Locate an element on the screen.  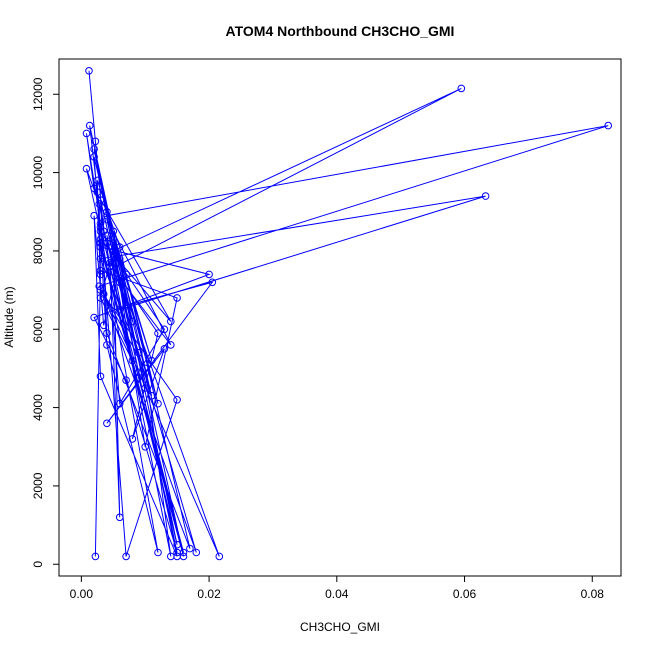
y-axis-label: Altitude (m) is located at coordinates (9, 316).